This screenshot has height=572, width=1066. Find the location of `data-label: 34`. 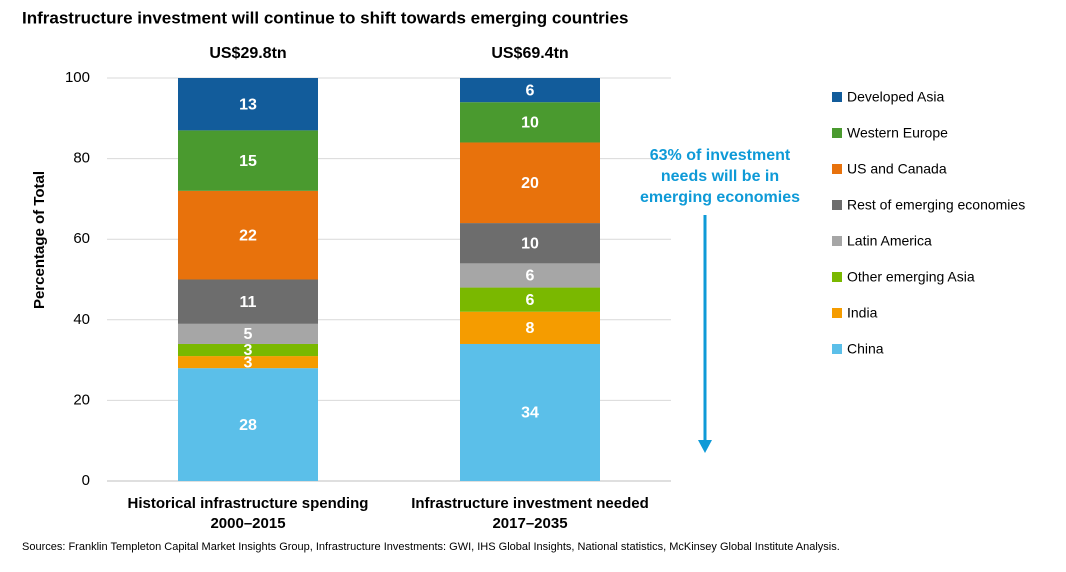

data-label: 34 is located at coordinates (530, 413).